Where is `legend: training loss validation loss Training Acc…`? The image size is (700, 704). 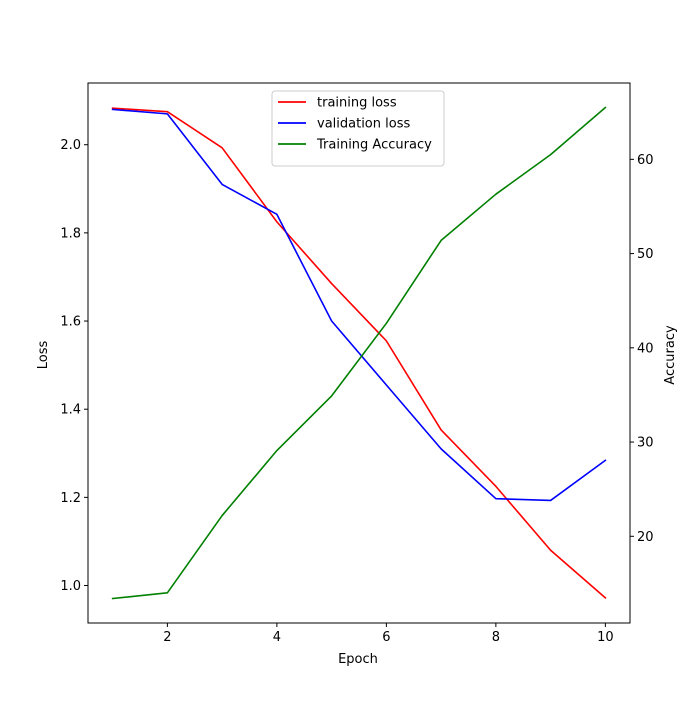 legend: training loss validation loss Training Acc… is located at coordinates (358, 128).